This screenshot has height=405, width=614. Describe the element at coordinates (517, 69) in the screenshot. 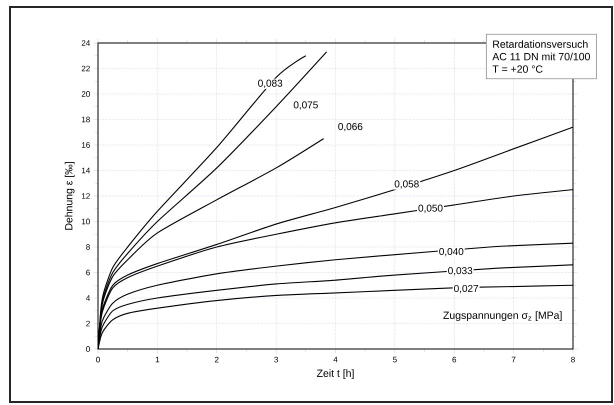

I see `annotation: T = +20 °C` at that location.